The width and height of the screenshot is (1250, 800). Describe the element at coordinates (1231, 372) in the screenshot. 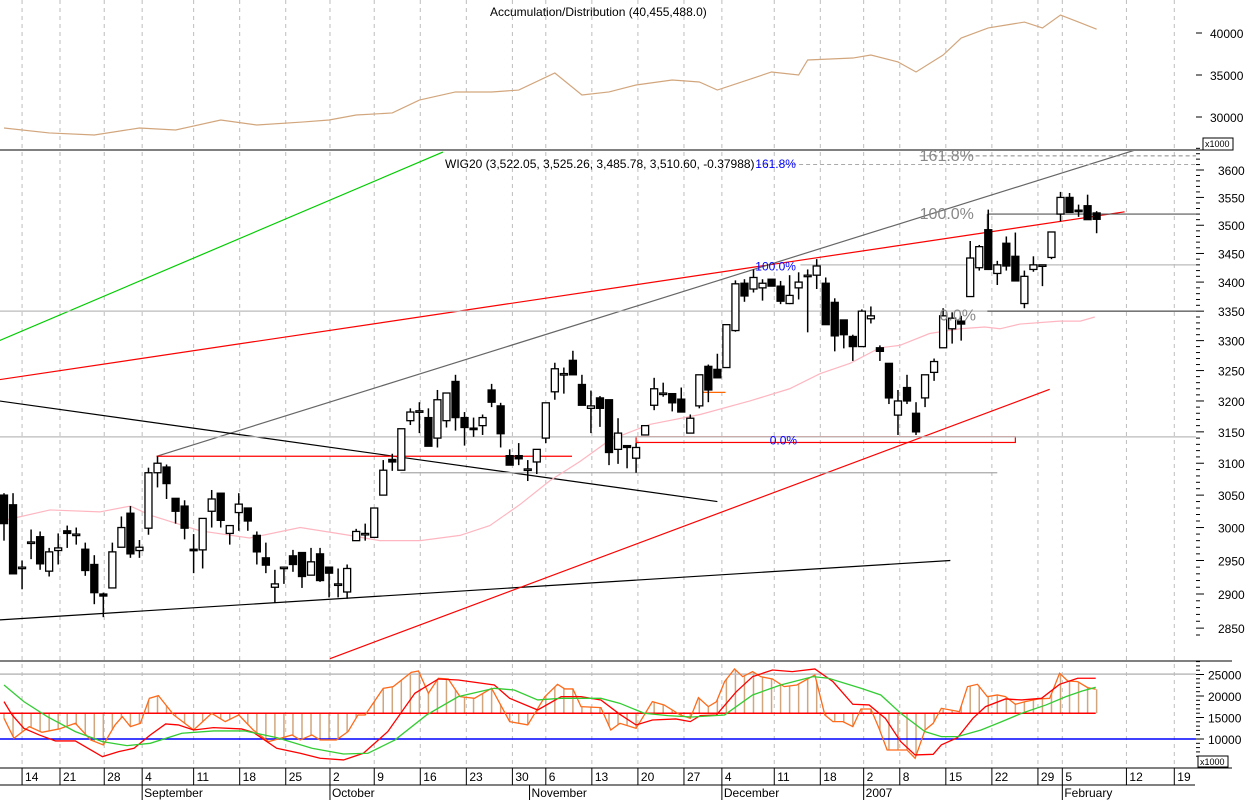

I see `price-y-tick-label: 3250` at that location.